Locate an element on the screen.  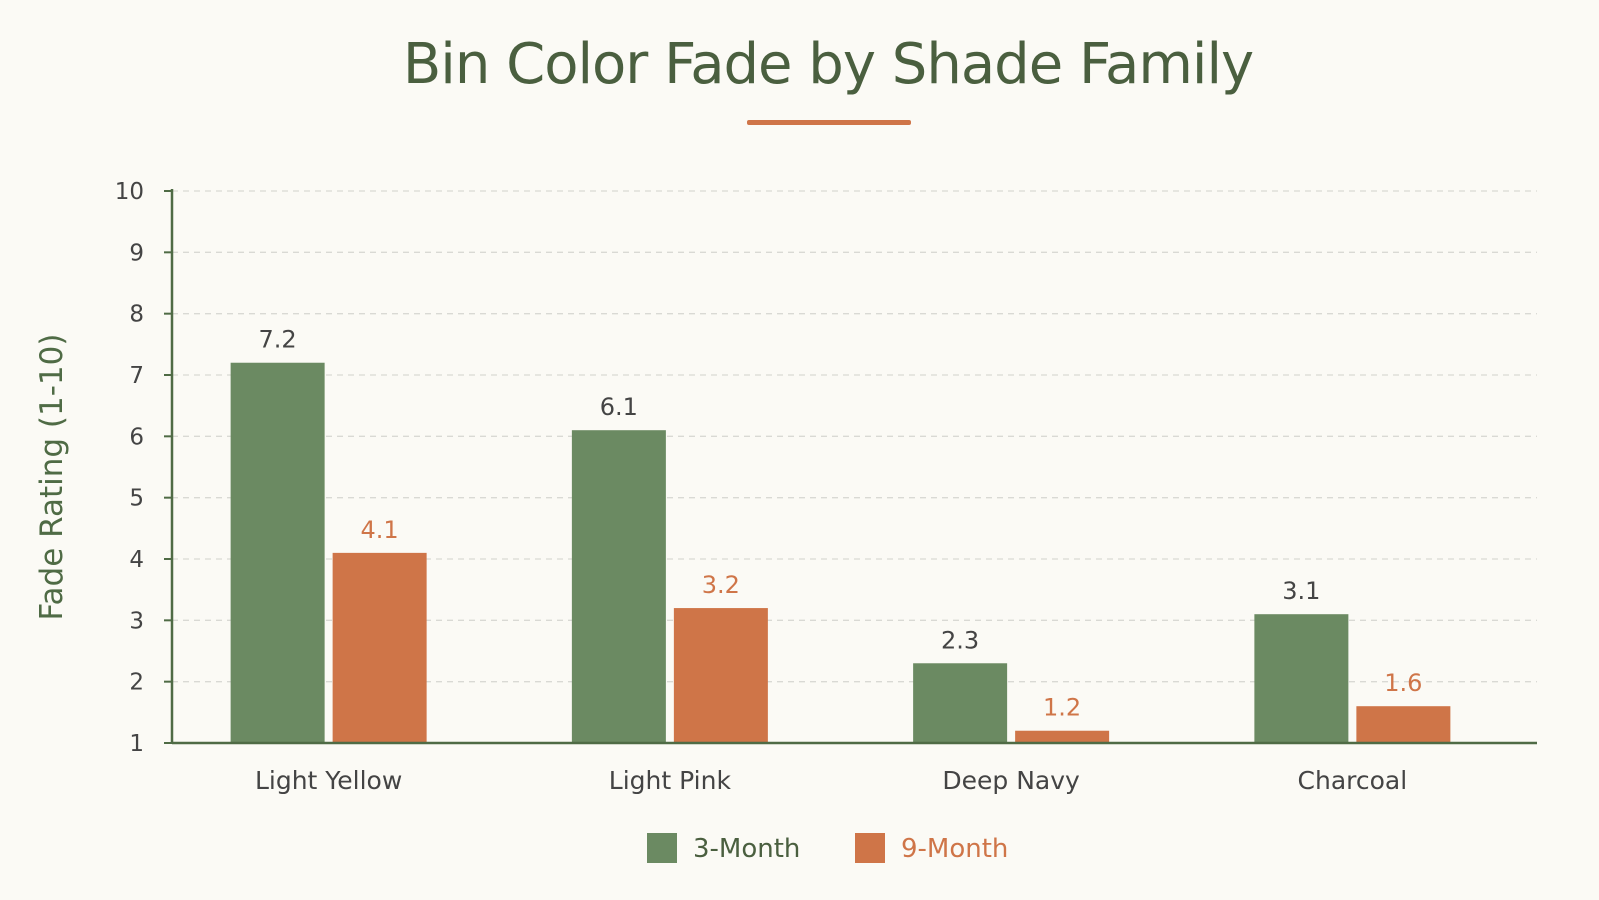
y-tick-label: 7 is located at coordinates (136, 376).